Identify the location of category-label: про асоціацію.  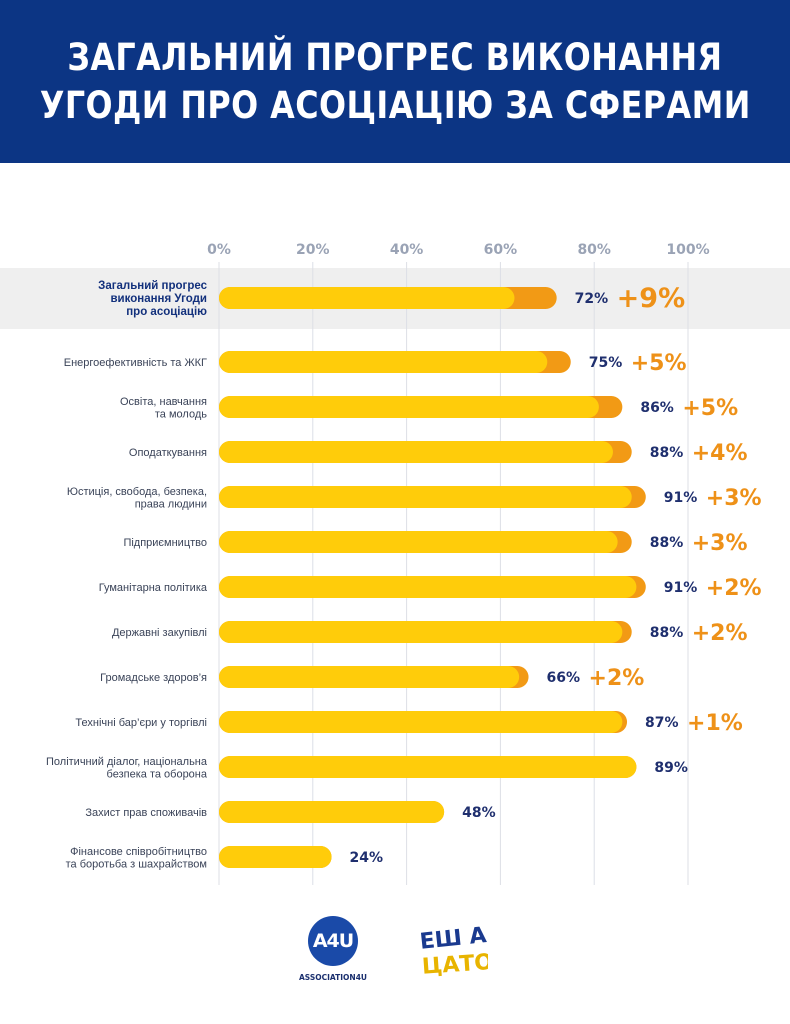
(166, 312).